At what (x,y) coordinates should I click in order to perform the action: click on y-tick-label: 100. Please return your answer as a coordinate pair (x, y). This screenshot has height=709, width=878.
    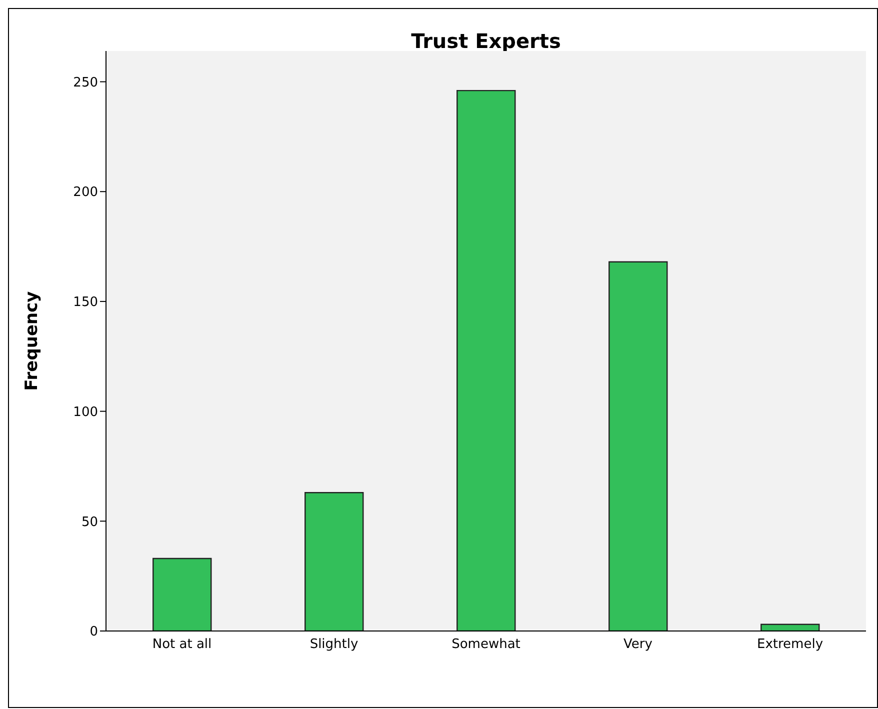
    Looking at the image, I should click on (85, 412).